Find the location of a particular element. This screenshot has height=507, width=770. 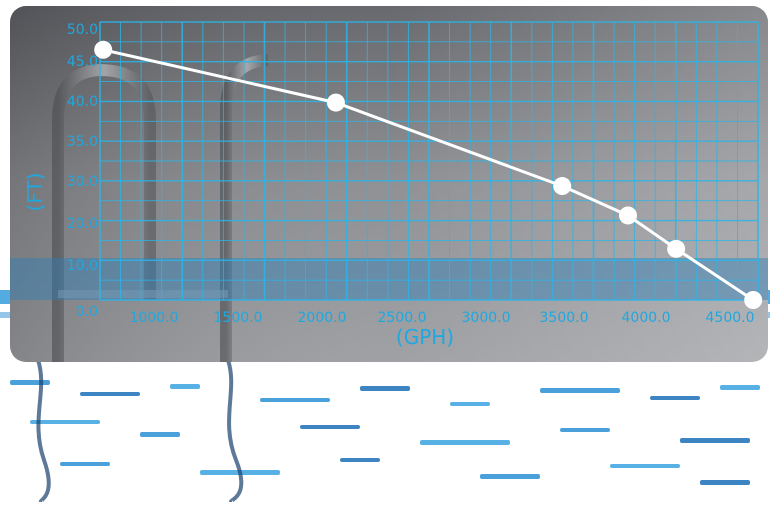

x-tick-label: 4500.0 is located at coordinates (730, 318).